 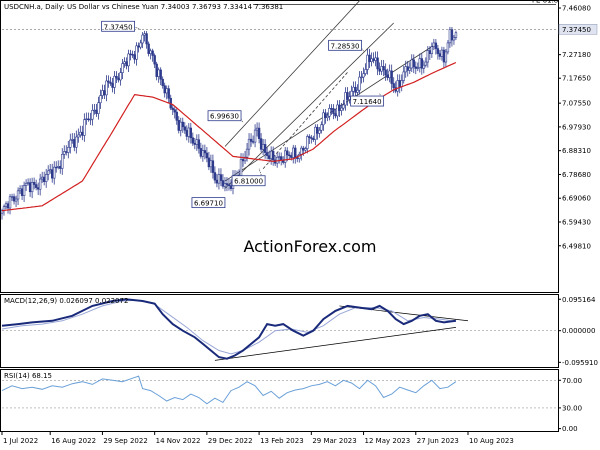 What do you see at coordinates (178, 441) in the screenshot?
I see `x-tick-label: 14 Nov 2022` at bounding box center [178, 441].